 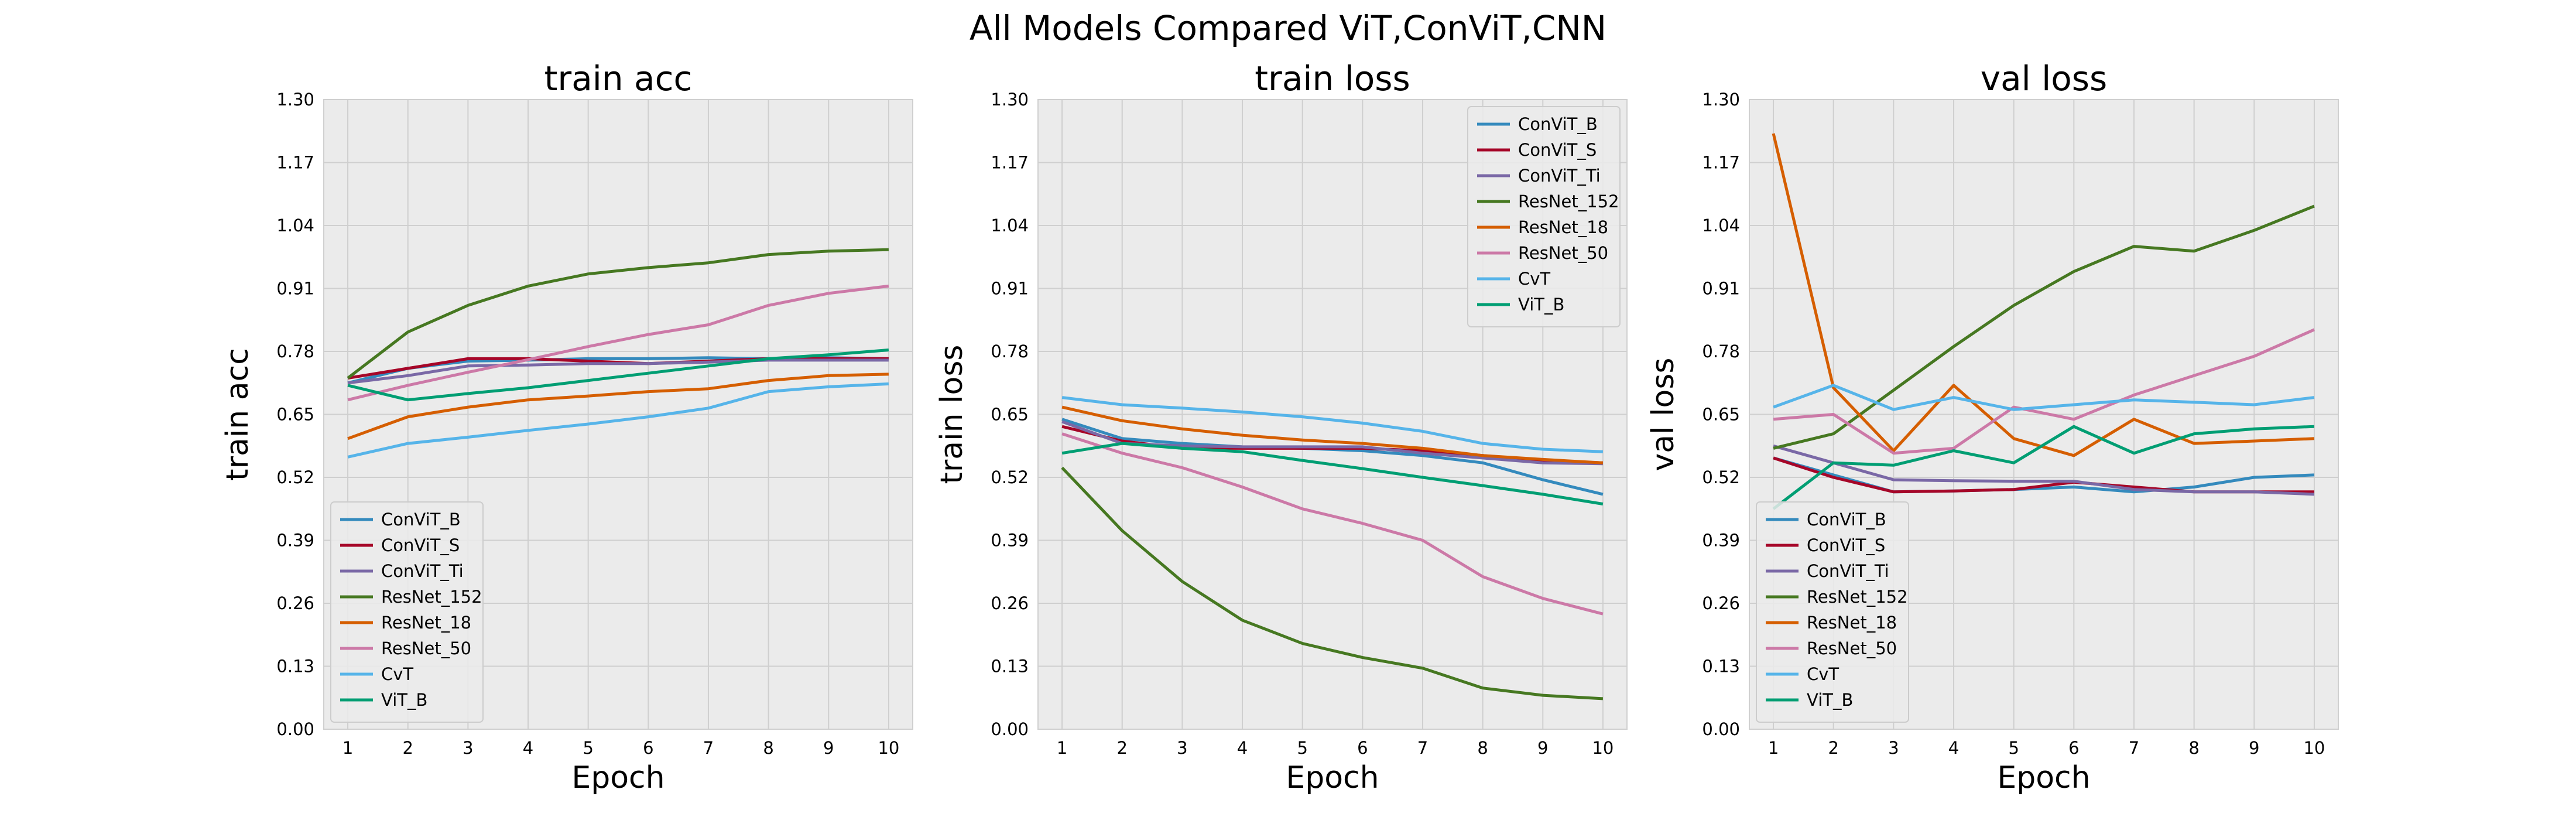 What do you see at coordinates (952, 414) in the screenshot?
I see `y-axis-label: train loss` at bounding box center [952, 414].